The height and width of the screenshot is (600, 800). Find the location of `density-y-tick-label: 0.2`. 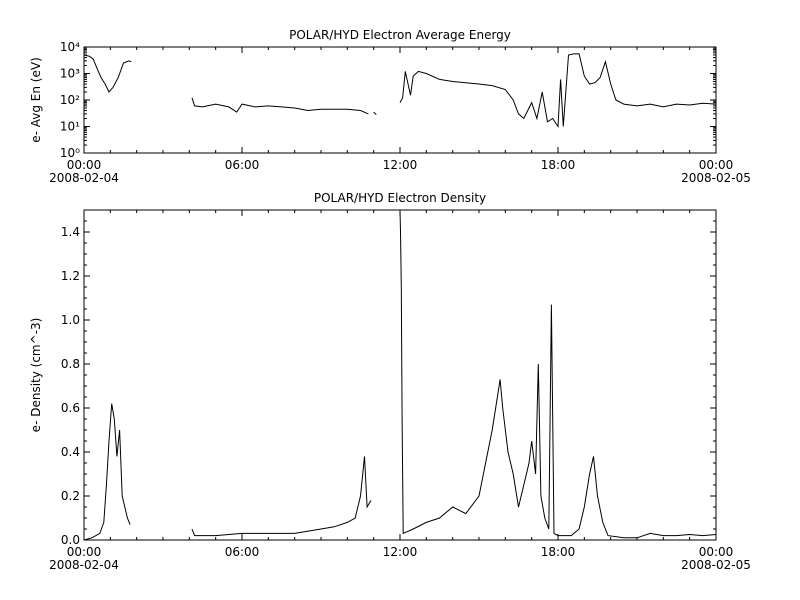

density-y-tick-label: 0.2 is located at coordinates (70, 496).